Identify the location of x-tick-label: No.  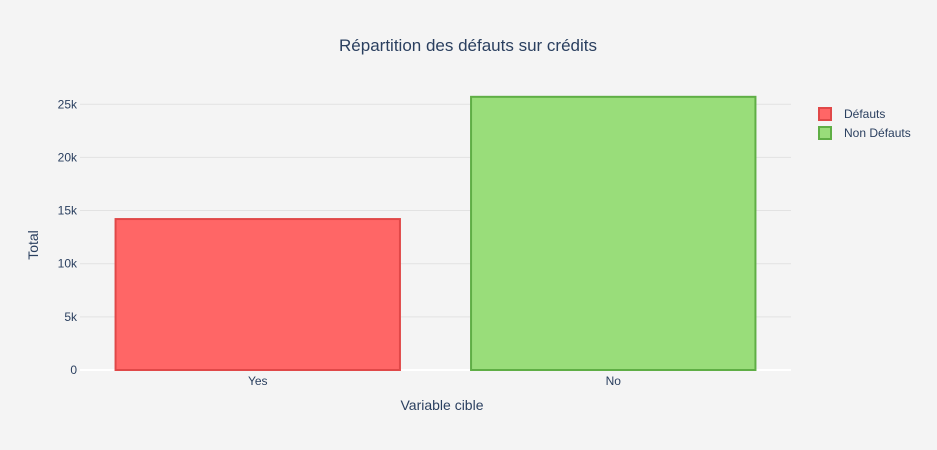
(614, 381).